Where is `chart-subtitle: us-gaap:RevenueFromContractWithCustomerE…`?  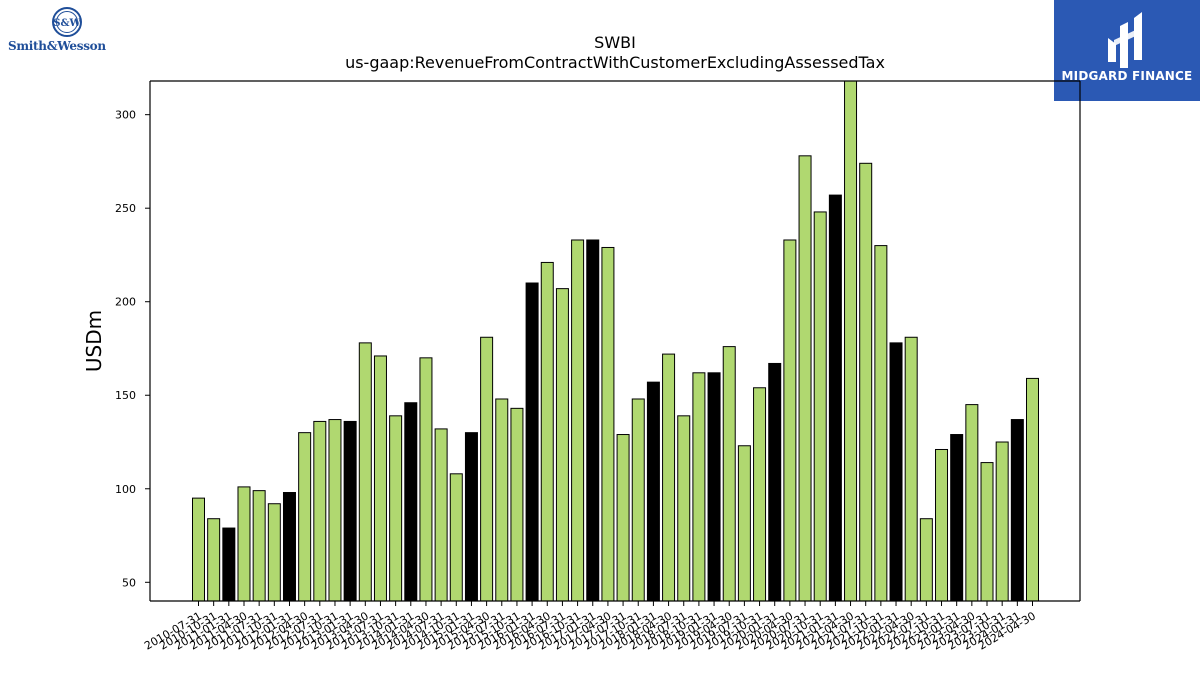
chart-subtitle: us-gaap:RevenueFromContractWithCustomerE… is located at coordinates (615, 62).